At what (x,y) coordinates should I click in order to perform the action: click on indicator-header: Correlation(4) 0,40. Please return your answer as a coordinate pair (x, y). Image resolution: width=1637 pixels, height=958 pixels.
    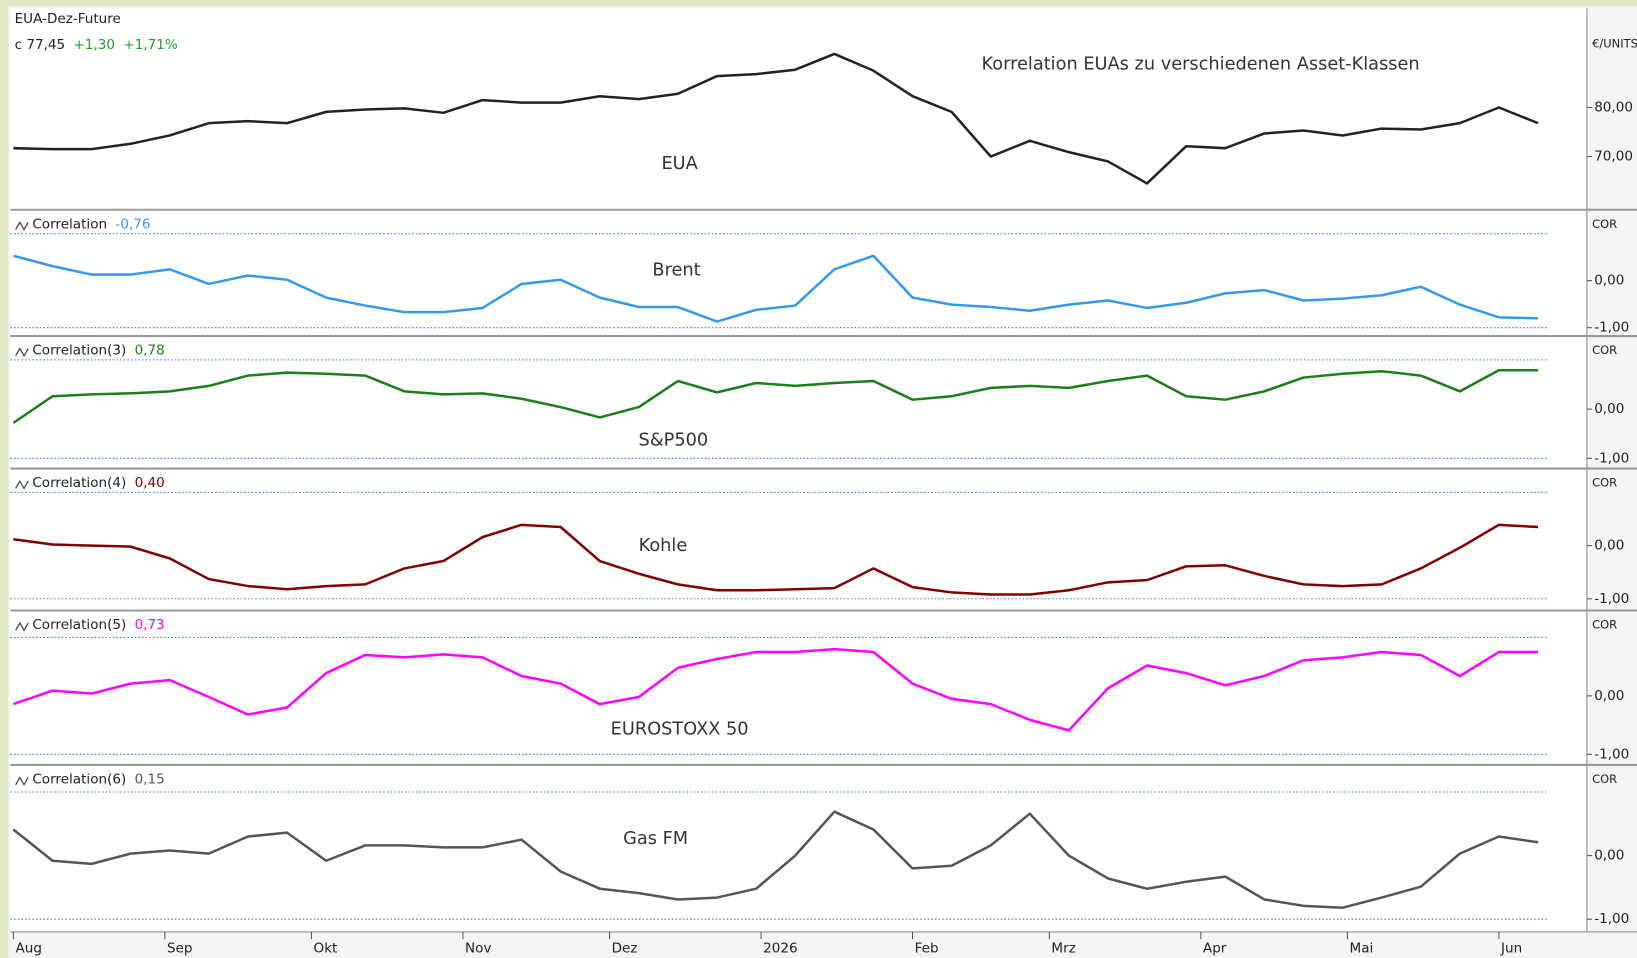
    Looking at the image, I should click on (98, 483).